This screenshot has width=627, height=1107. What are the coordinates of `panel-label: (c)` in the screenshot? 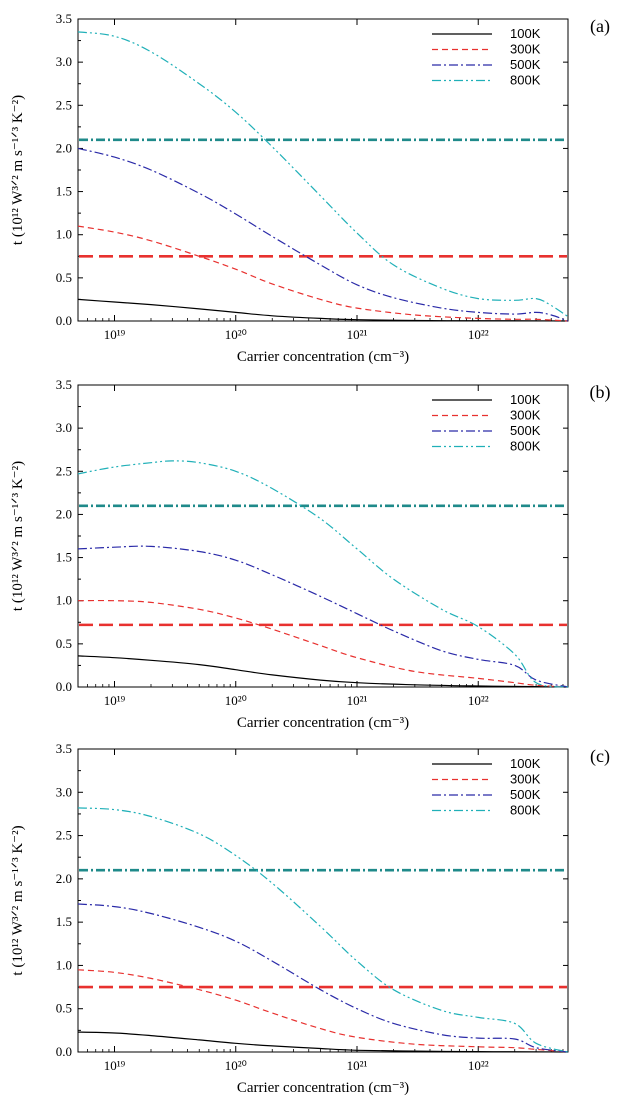 It's located at (600, 756).